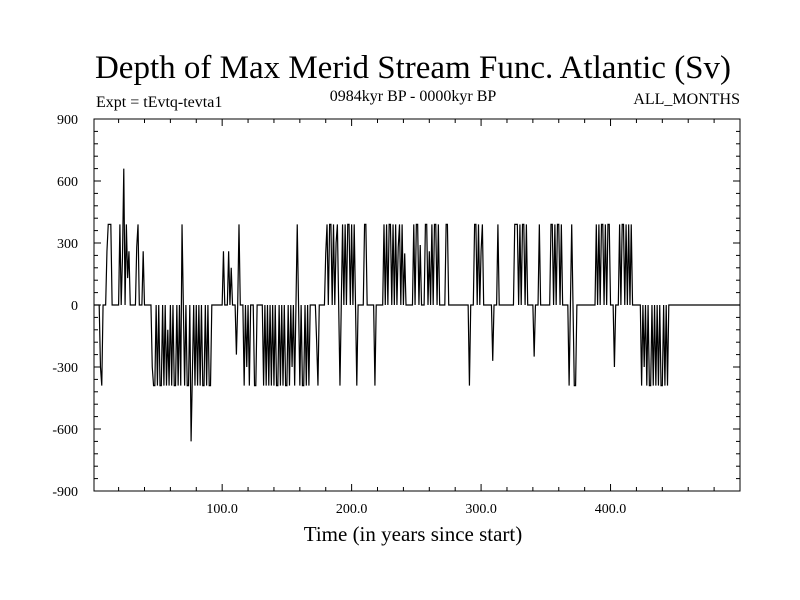 The image size is (800, 600). What do you see at coordinates (74, 306) in the screenshot?
I see `y-tick-label: 0` at bounding box center [74, 306].